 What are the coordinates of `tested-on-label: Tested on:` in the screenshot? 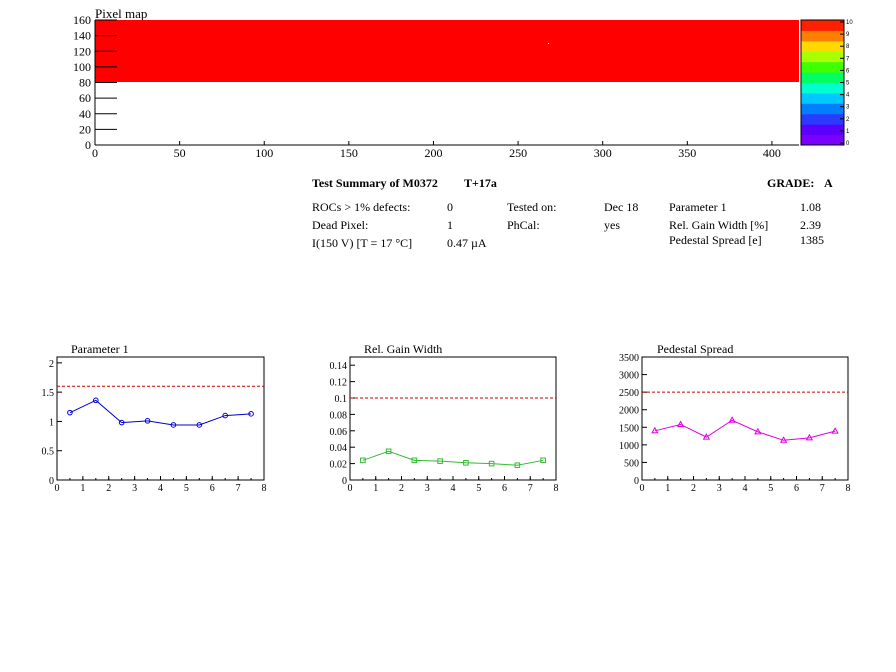 It's located at (531, 207).